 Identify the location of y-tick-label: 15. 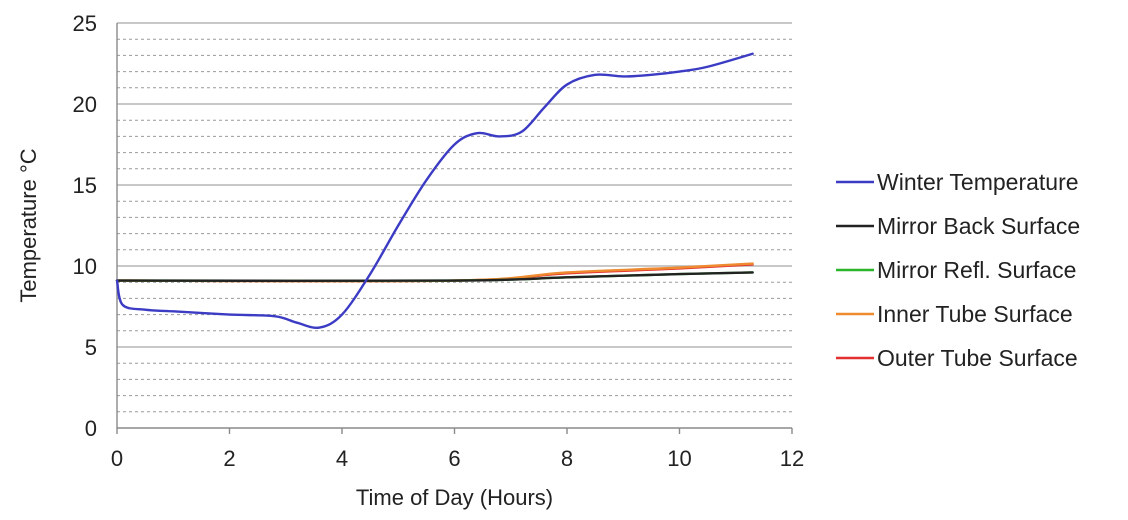
(85, 185).